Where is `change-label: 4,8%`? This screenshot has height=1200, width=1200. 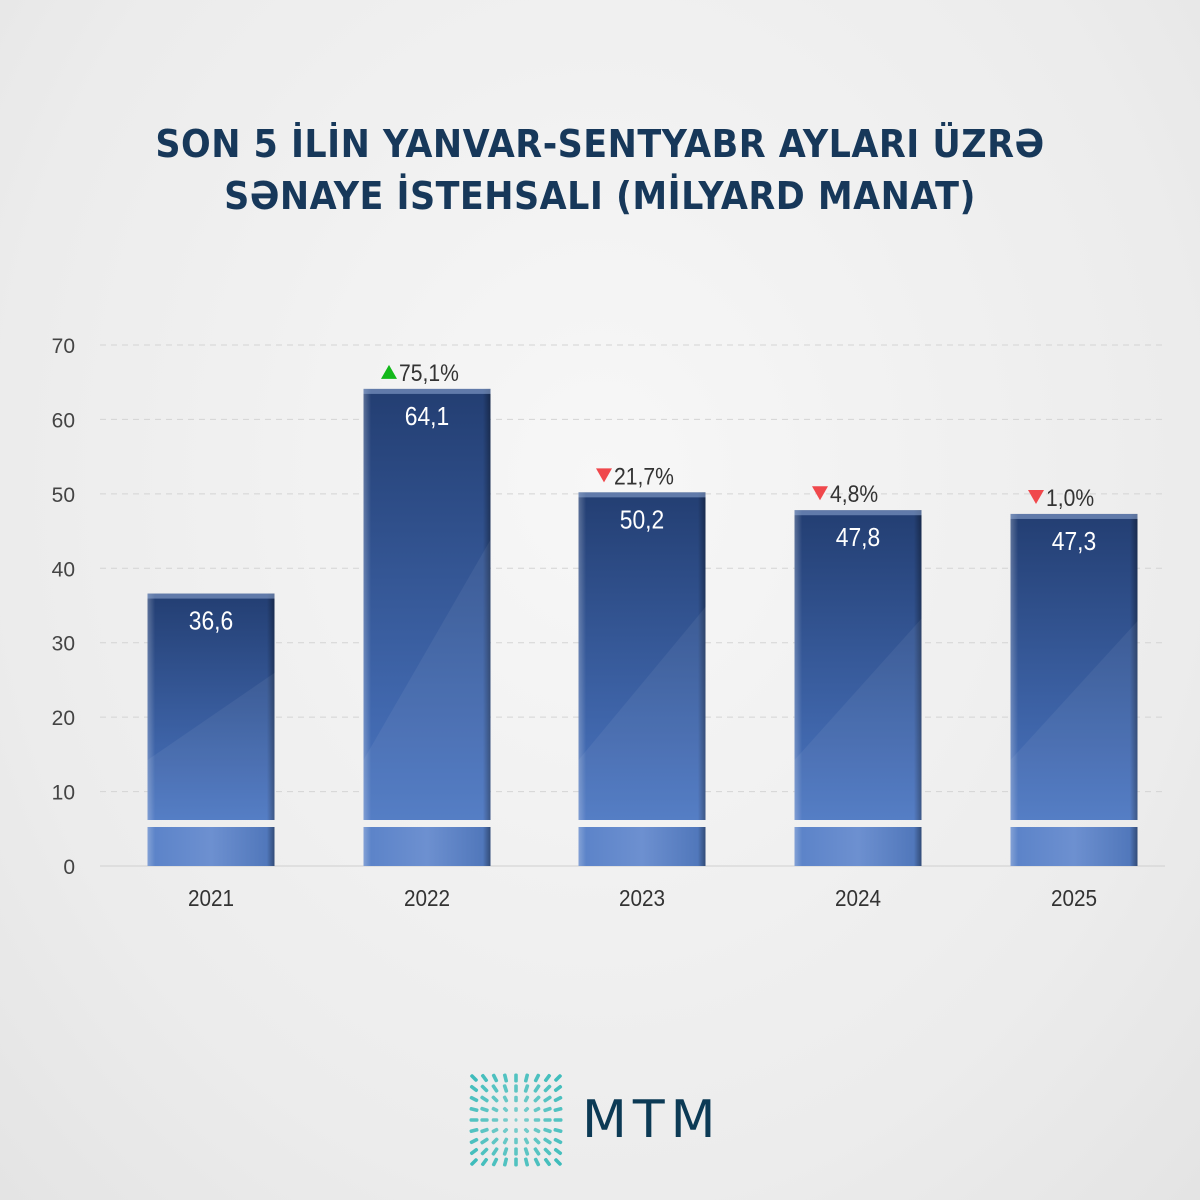 change-label: 4,8% is located at coordinates (854, 494).